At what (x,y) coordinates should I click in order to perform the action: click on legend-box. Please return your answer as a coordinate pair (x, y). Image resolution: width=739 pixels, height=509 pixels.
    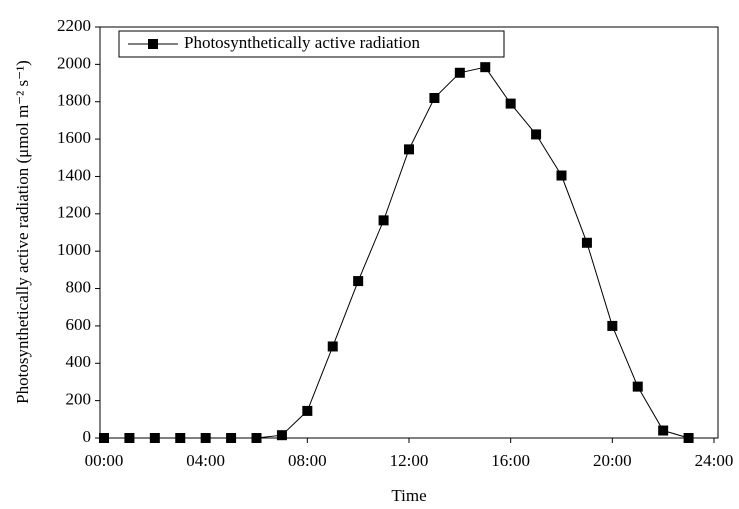
    Looking at the image, I should click on (311, 44).